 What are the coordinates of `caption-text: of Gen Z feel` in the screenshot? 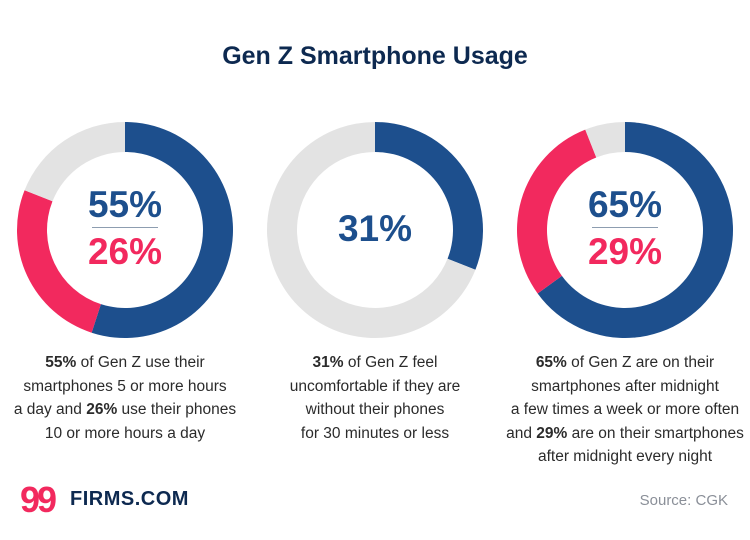 It's located at (390, 362).